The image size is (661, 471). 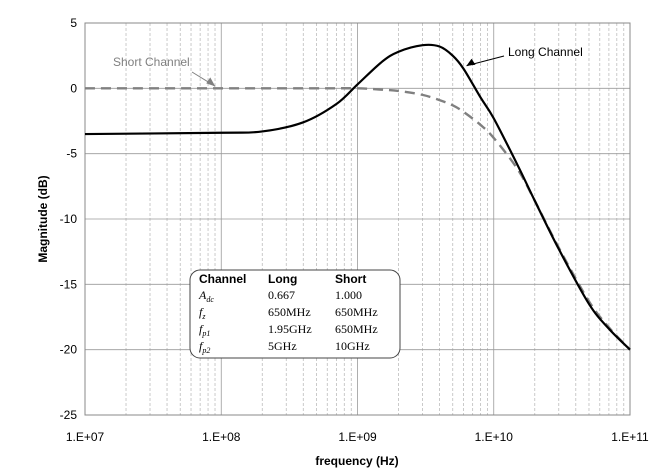 I want to click on table-cell-long: 0.667, so click(x=281, y=295).